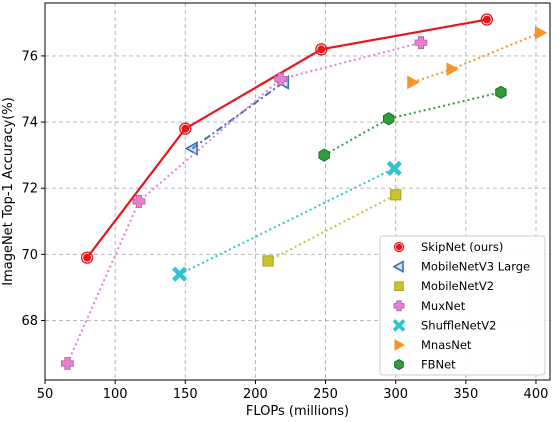  Describe the element at coordinates (29, 321) in the screenshot. I see `y-tick-label: 68` at that location.